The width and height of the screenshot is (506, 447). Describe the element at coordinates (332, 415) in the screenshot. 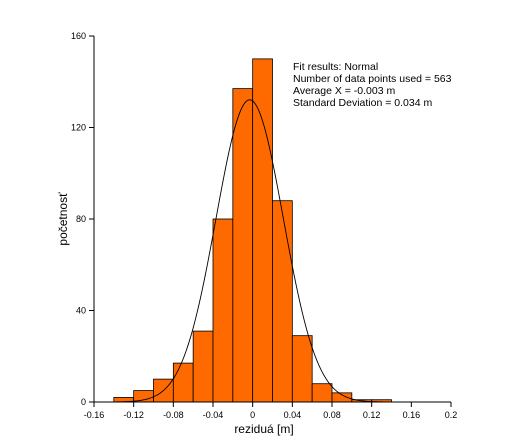

I see `x-tick-label: 0.08` at that location.